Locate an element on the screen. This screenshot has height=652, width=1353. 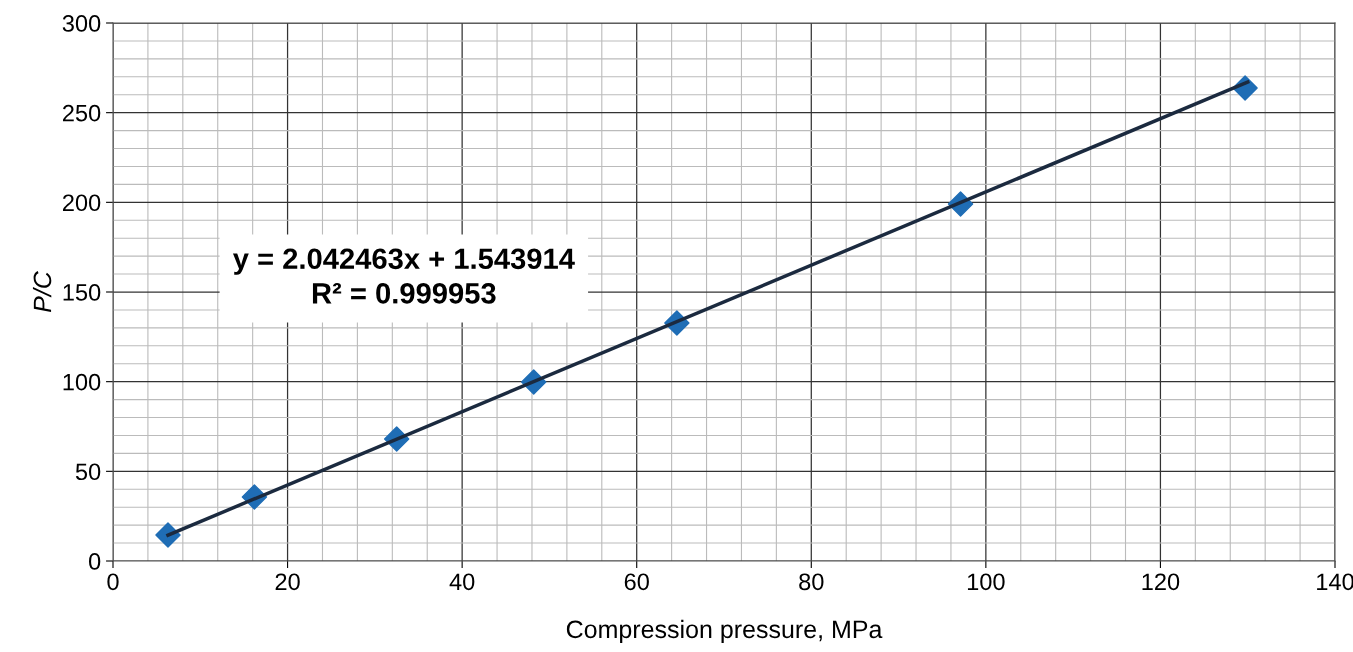
x-tick-label: 100 is located at coordinates (986, 582).